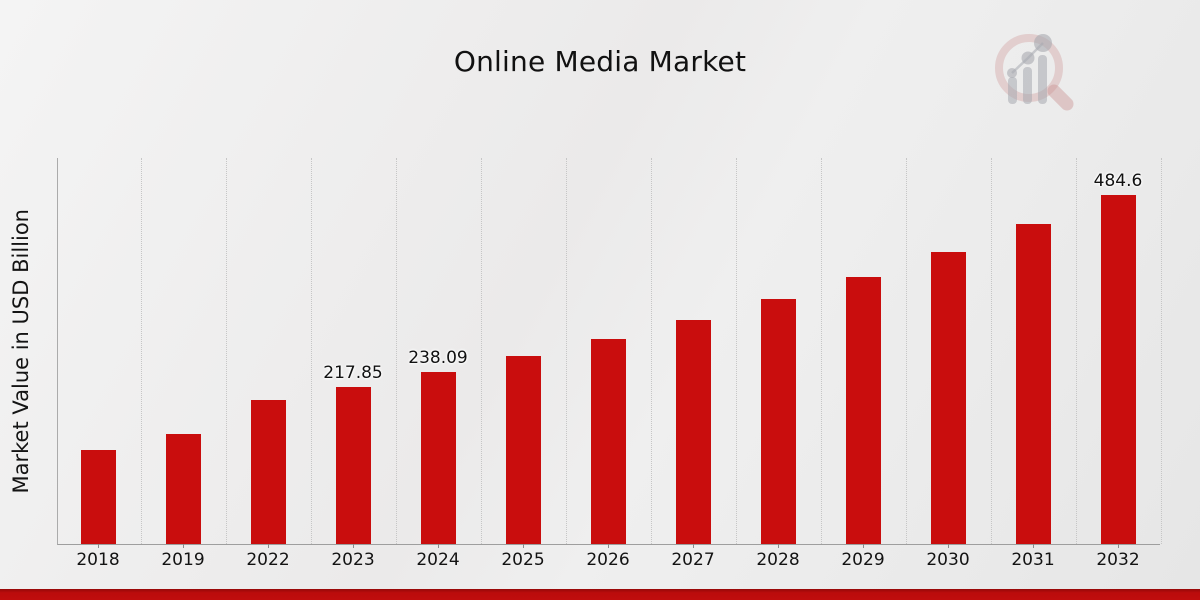  What do you see at coordinates (1034, 72) in the screenshot?
I see `magnifier-bar-chart-icon` at bounding box center [1034, 72].